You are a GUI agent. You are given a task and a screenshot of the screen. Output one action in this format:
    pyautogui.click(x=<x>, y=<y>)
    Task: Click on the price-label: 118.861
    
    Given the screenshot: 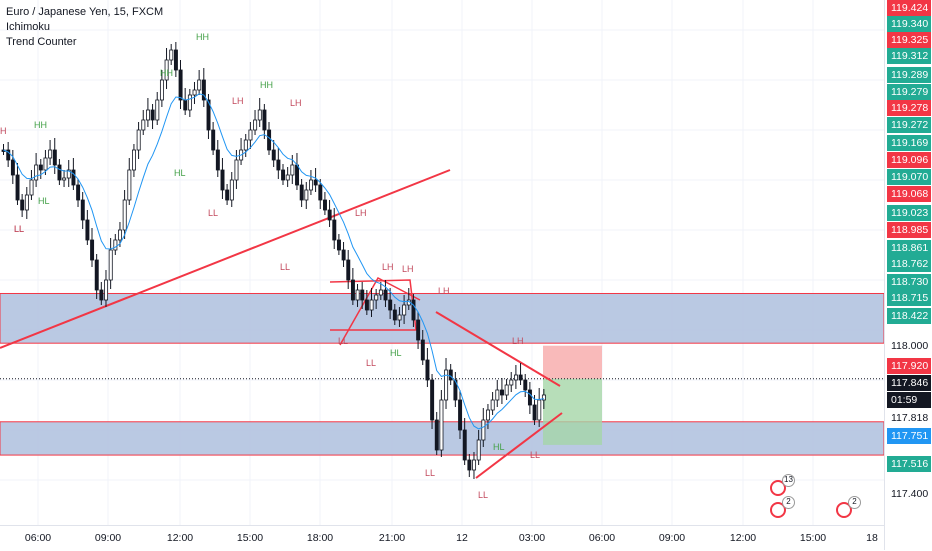 What is the action you would take?
    pyautogui.click(x=909, y=248)
    